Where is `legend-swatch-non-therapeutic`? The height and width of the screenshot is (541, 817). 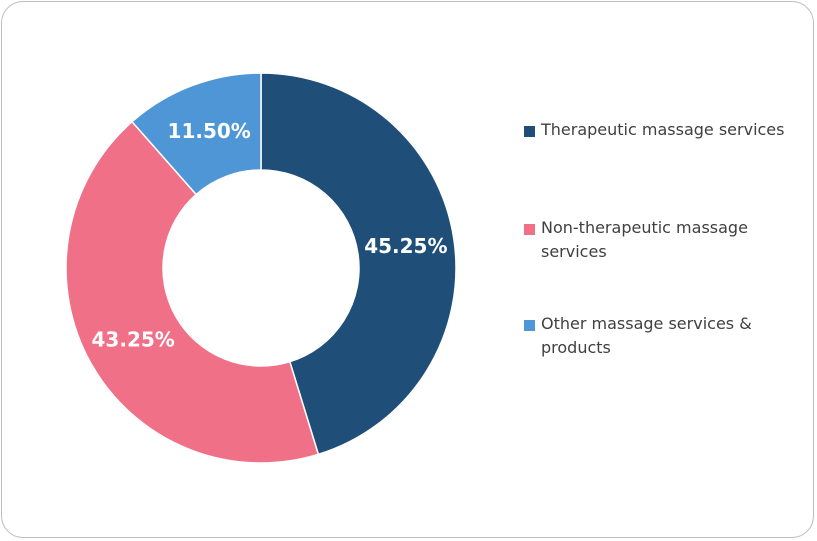 legend-swatch-non-therapeutic is located at coordinates (529, 229).